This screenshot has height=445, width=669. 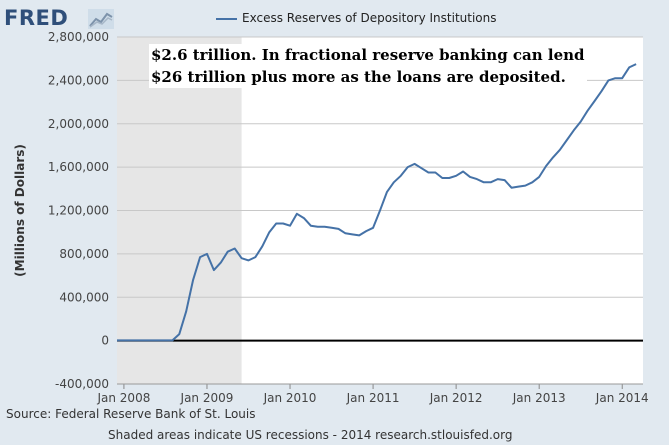 I want to click on legend-series-swatch, so click(x=226, y=19).